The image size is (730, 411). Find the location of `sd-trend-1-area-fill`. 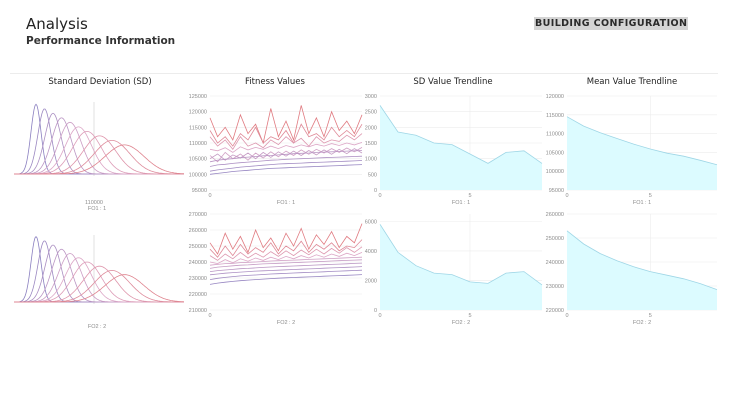

sd-trend-1-area-fill is located at coordinates (461, 147).